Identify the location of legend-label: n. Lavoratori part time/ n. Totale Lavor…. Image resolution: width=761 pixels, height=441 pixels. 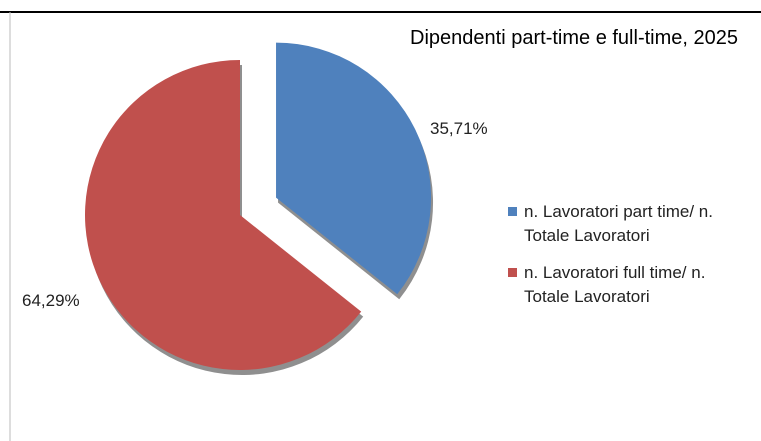
(618, 223).